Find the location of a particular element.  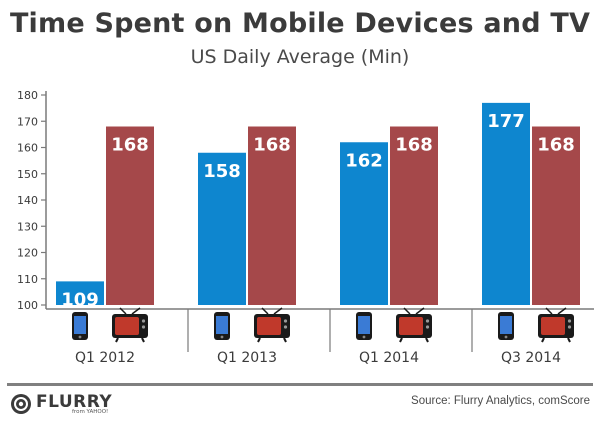

source-note: Source: Flurry Analytics, comScore is located at coordinates (500, 401).